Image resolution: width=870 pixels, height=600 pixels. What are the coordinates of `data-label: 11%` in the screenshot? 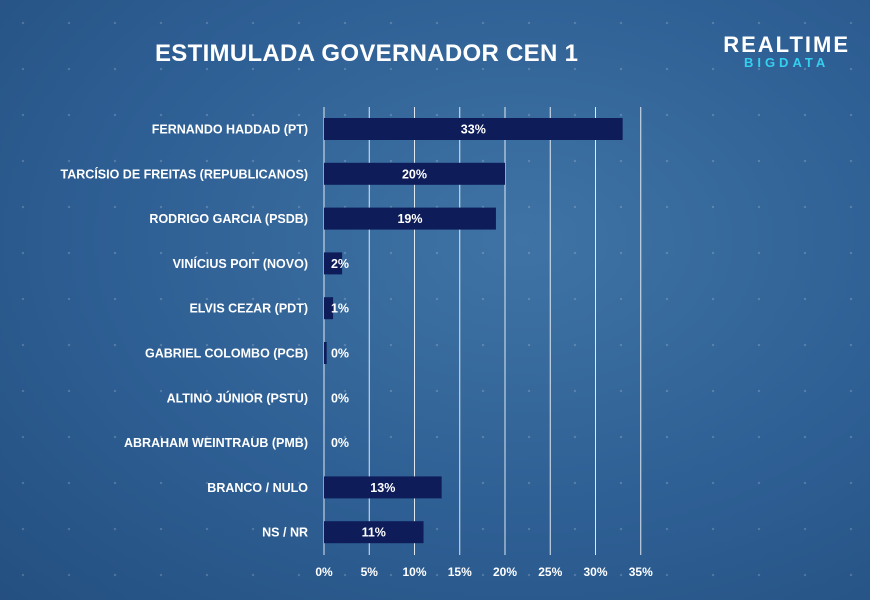 It's located at (374, 533).